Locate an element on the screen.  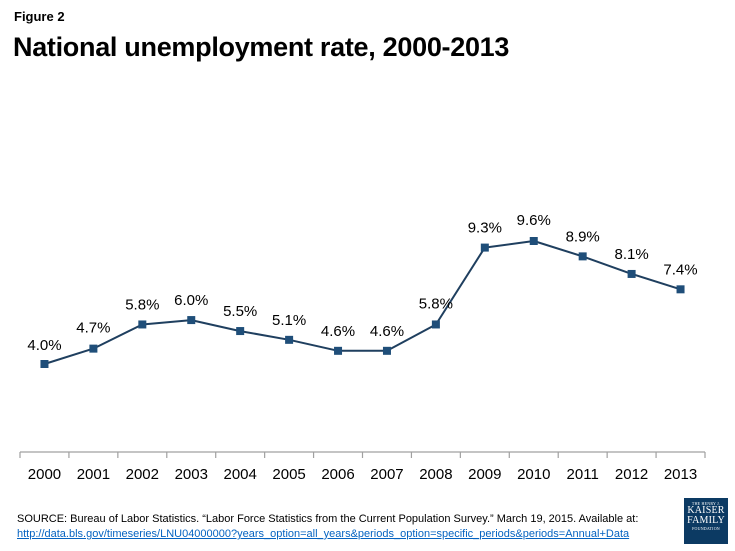
logo-line-2: KAISER is located at coordinates (706, 510).